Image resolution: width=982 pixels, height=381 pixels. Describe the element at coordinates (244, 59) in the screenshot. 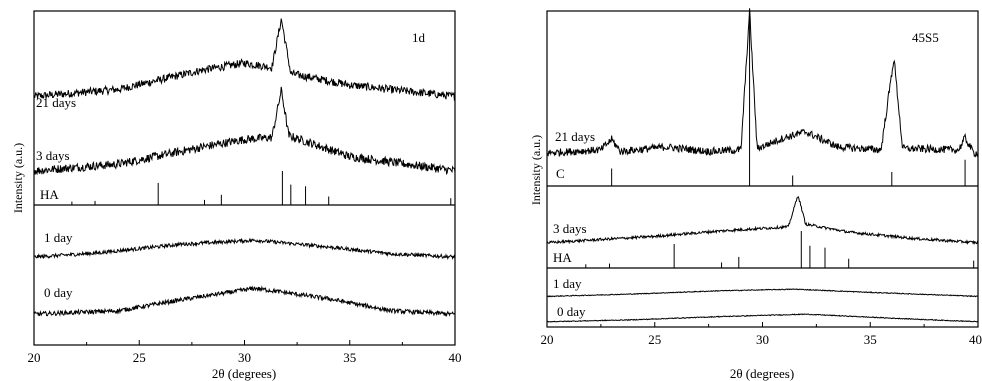

I see `series-line-21-days` at that location.